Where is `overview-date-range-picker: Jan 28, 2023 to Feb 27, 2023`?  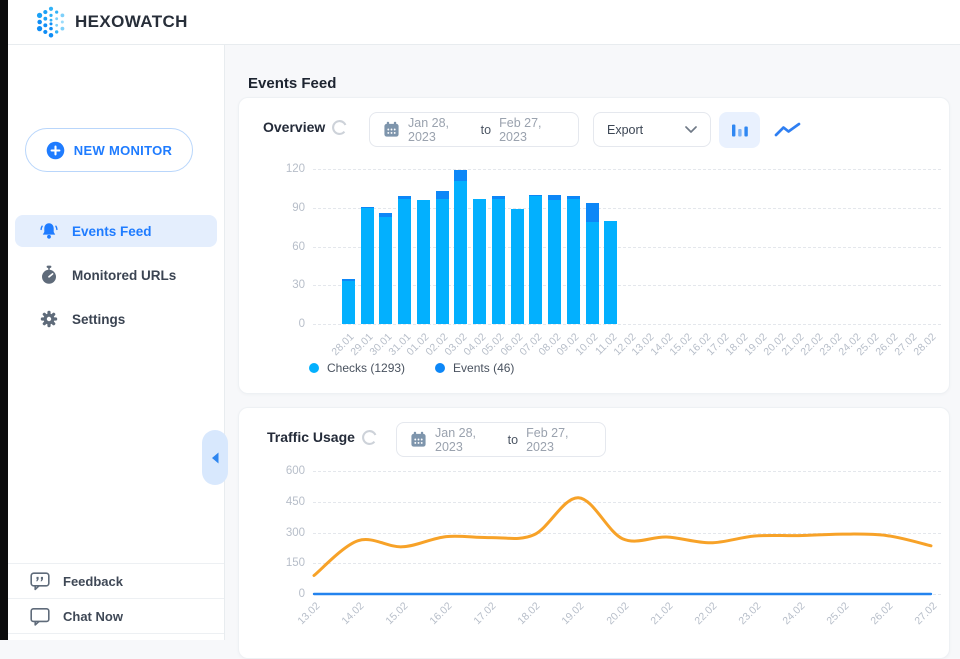 overview-date-range-picker: Jan 28, 2023 to Feb 27, 2023 is located at coordinates (474, 129).